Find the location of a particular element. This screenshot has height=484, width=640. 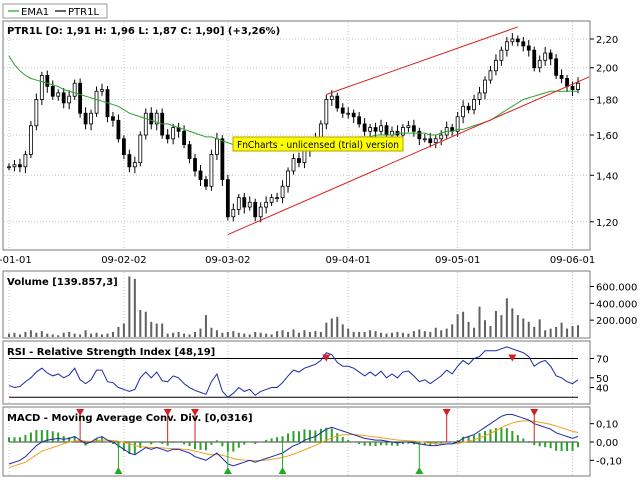

volume-y-tick-label: 200.000 is located at coordinates (616, 321).